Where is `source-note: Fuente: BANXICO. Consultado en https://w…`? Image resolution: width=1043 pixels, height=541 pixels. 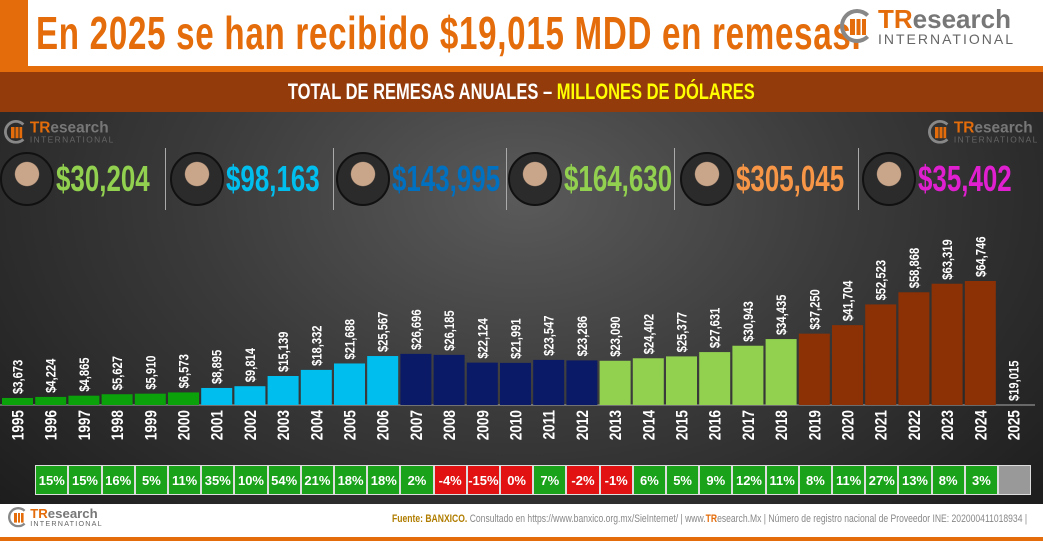 source-note: Fuente: BANXICO. Consultado en https://w… is located at coordinates (709, 519).